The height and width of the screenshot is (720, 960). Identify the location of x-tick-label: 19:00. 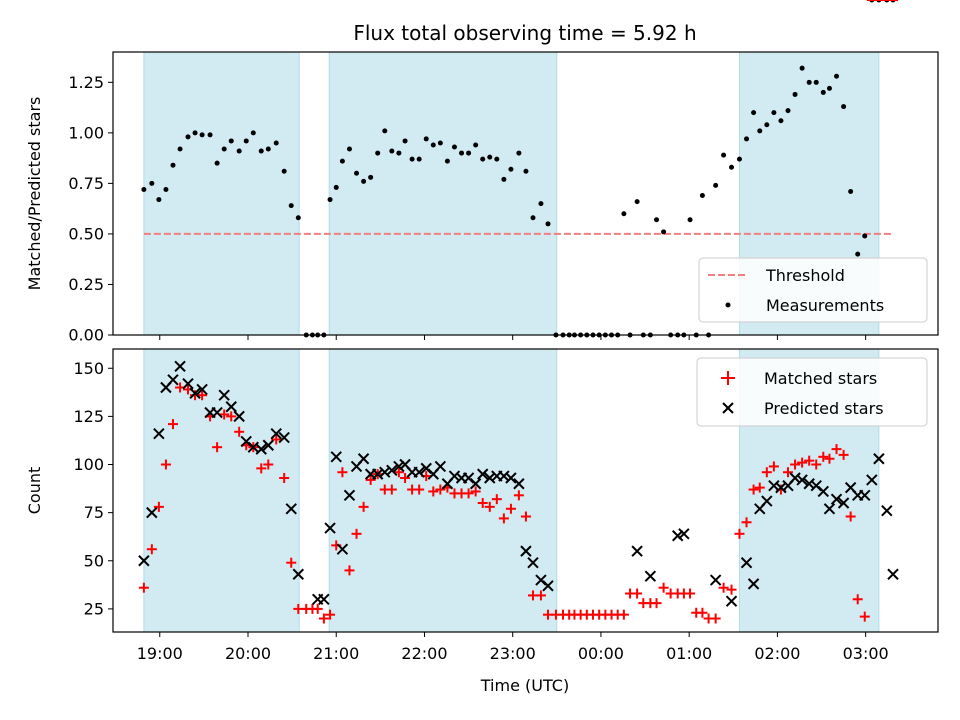
(160, 653).